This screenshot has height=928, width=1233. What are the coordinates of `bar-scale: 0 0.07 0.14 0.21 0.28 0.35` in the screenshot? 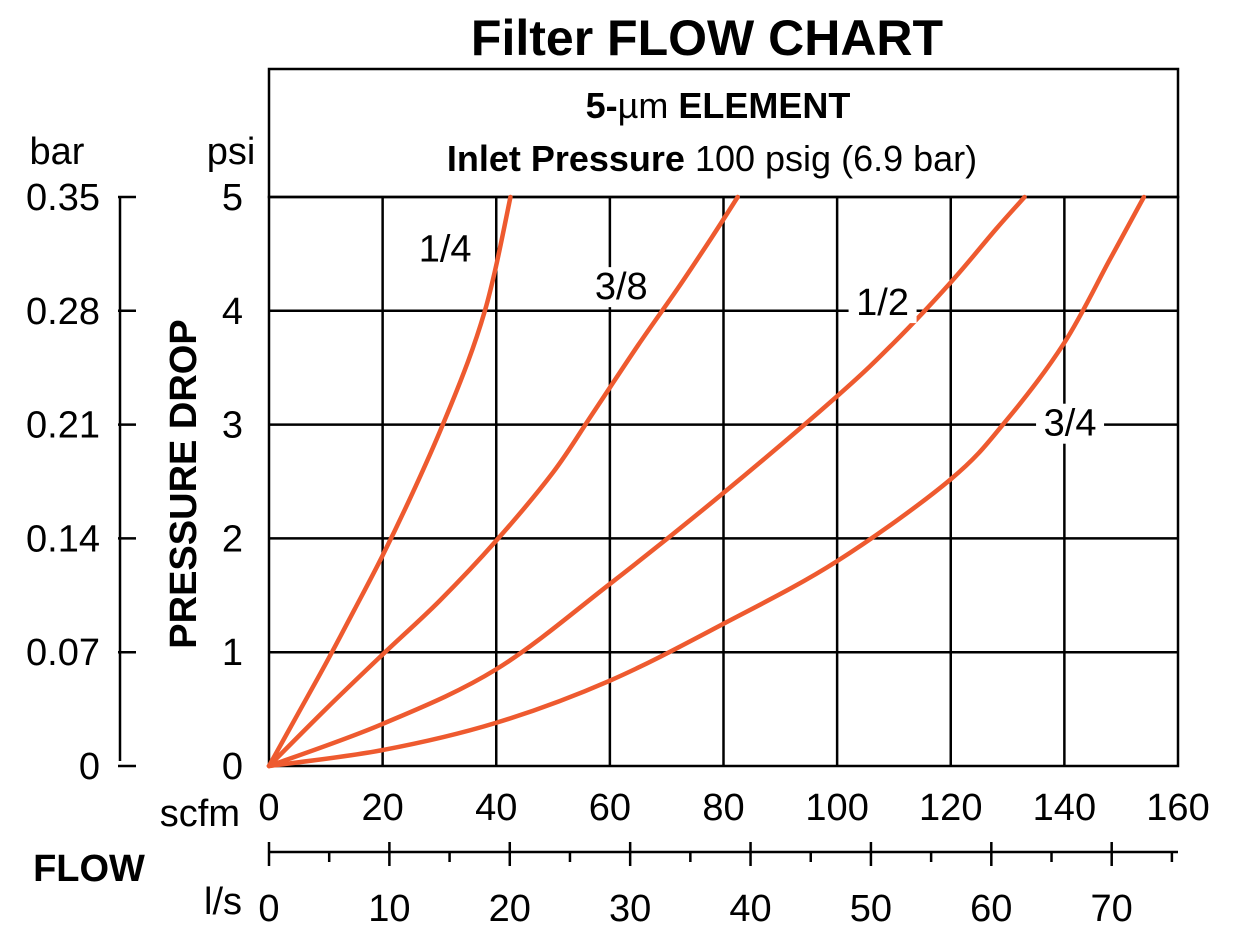 It's located at (81, 482).